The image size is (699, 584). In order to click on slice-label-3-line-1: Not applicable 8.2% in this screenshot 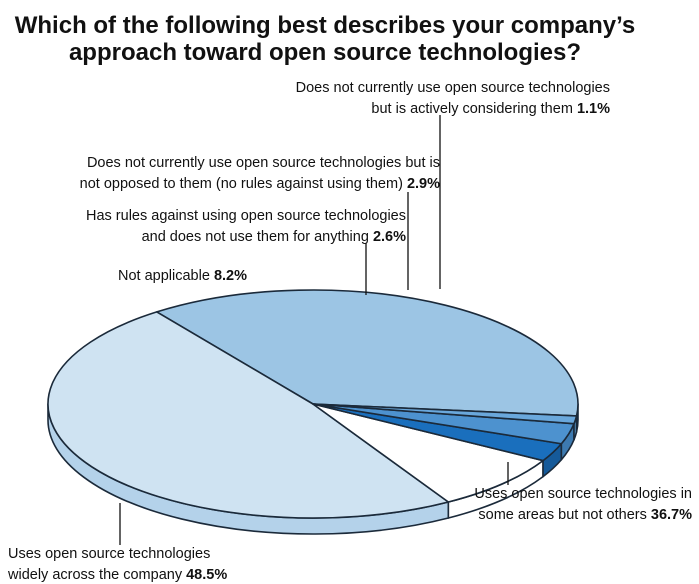, I will do `click(182, 276)`.